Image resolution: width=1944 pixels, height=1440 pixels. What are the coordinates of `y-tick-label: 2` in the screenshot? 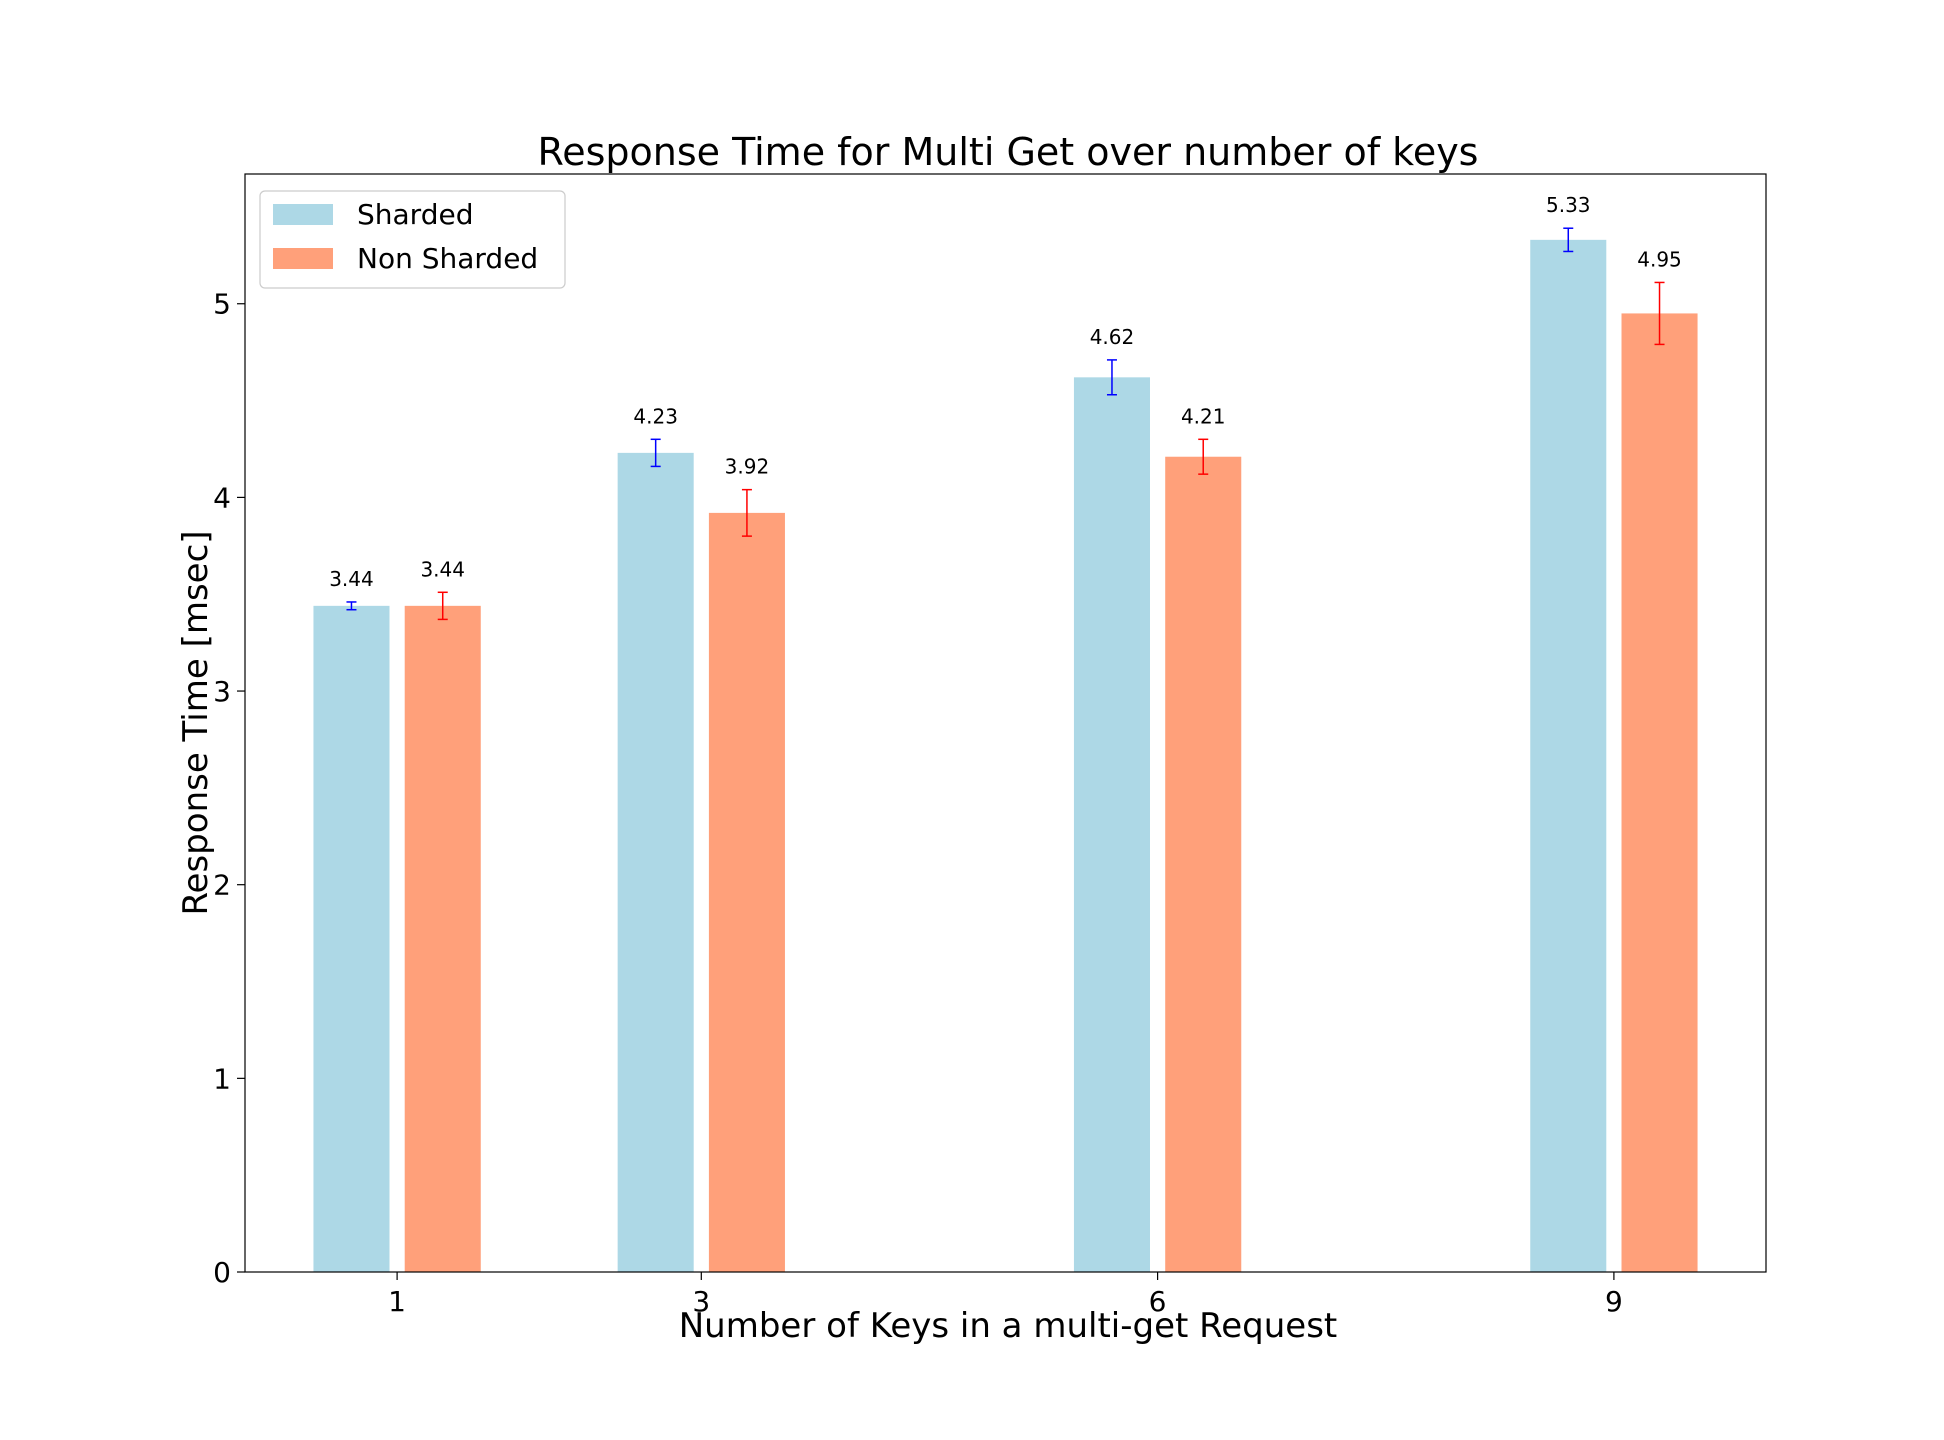 It's located at (222, 885).